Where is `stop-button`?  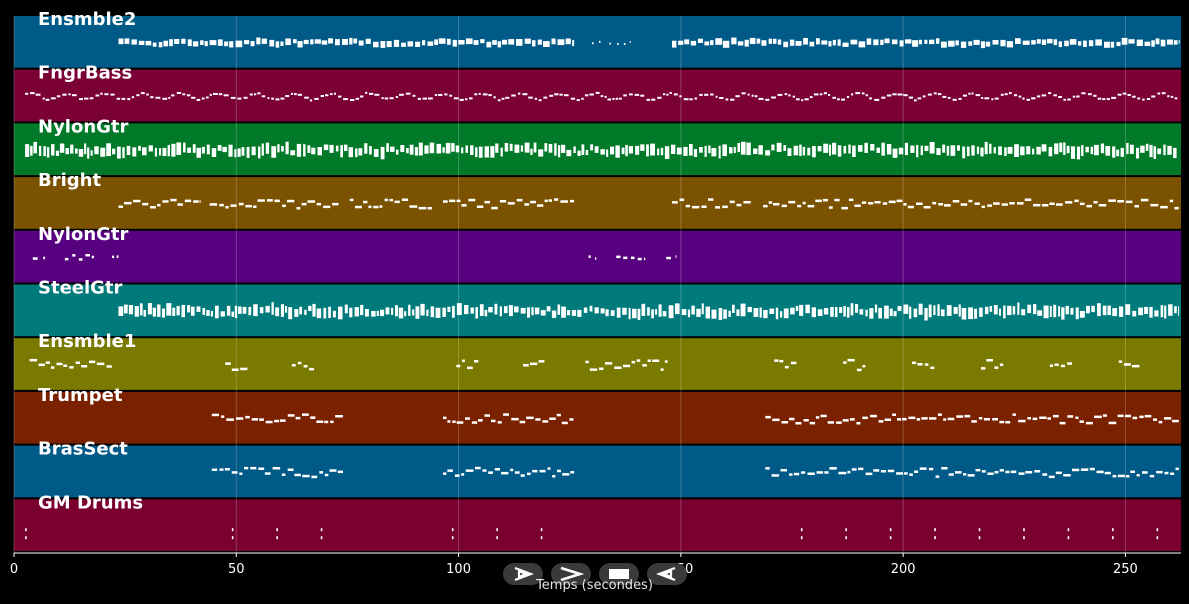
stop-button is located at coordinates (619, 574).